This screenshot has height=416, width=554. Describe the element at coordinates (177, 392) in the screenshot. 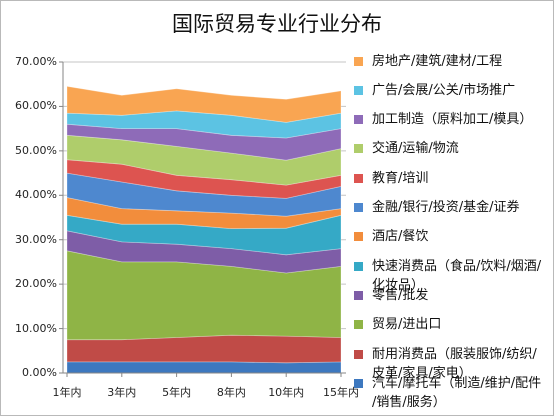

I see `x-tick-label: 5年内` at that location.